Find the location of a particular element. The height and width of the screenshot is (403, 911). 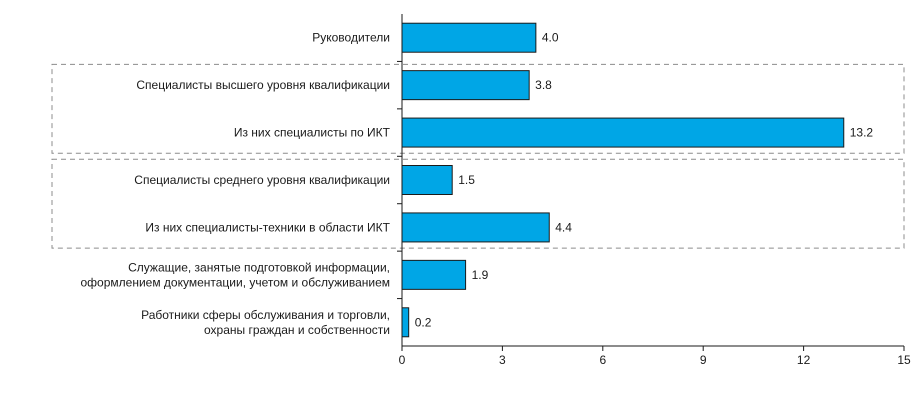

category-label: охраны граждан и собственности is located at coordinates (297, 330).